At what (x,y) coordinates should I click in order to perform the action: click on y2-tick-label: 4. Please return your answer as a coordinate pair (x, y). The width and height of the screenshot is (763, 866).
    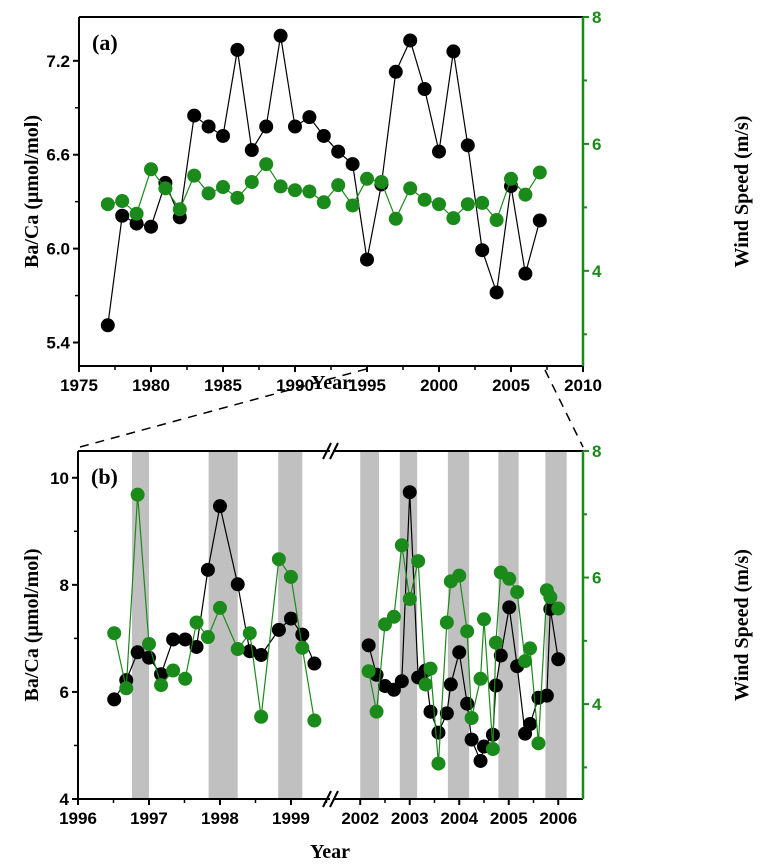
    Looking at the image, I should click on (597, 704).